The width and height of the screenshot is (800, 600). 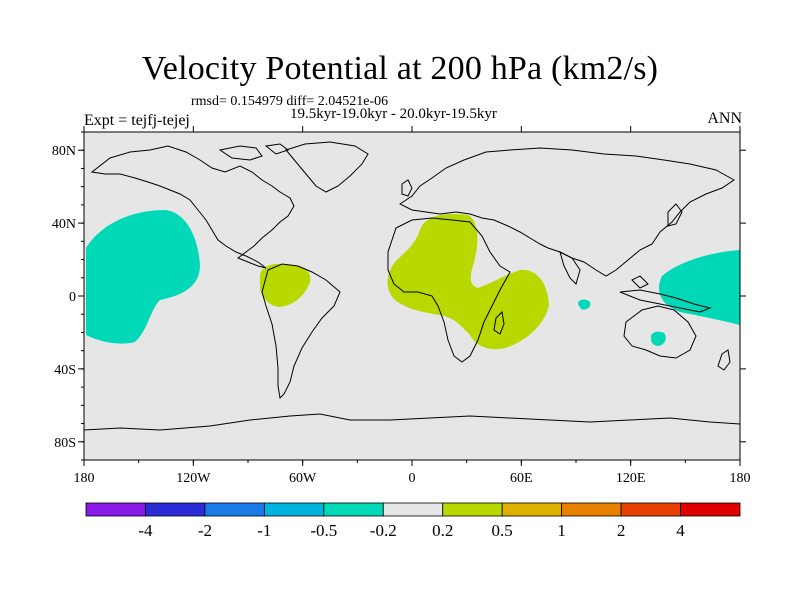 I want to click on colorbar: -4 -2 -1 -0.5 -0.2 0.2 0.5 1 2 4, so click(x=413, y=521).